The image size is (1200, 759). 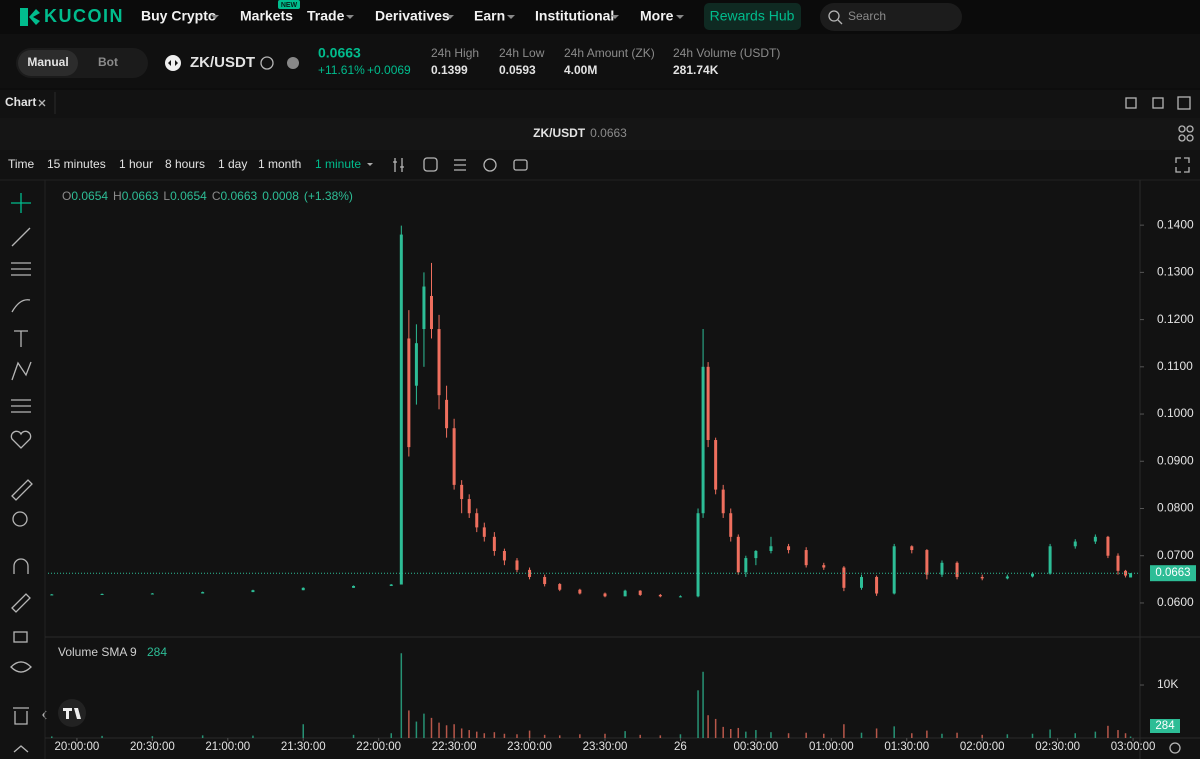 I want to click on timeframe: 1 day, so click(x=232, y=164).